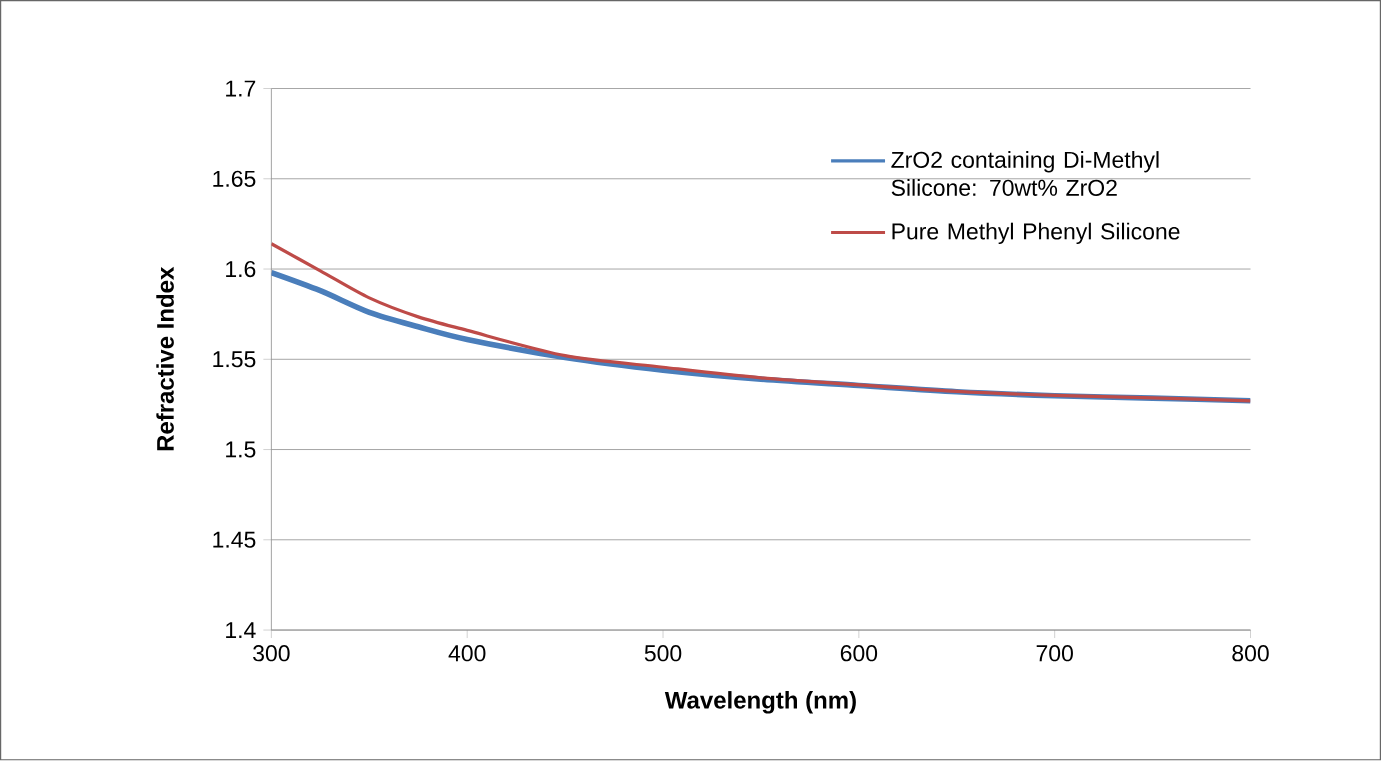 This screenshot has height=761, width=1381. I want to click on y-tick-label: 1.5, so click(241, 449).